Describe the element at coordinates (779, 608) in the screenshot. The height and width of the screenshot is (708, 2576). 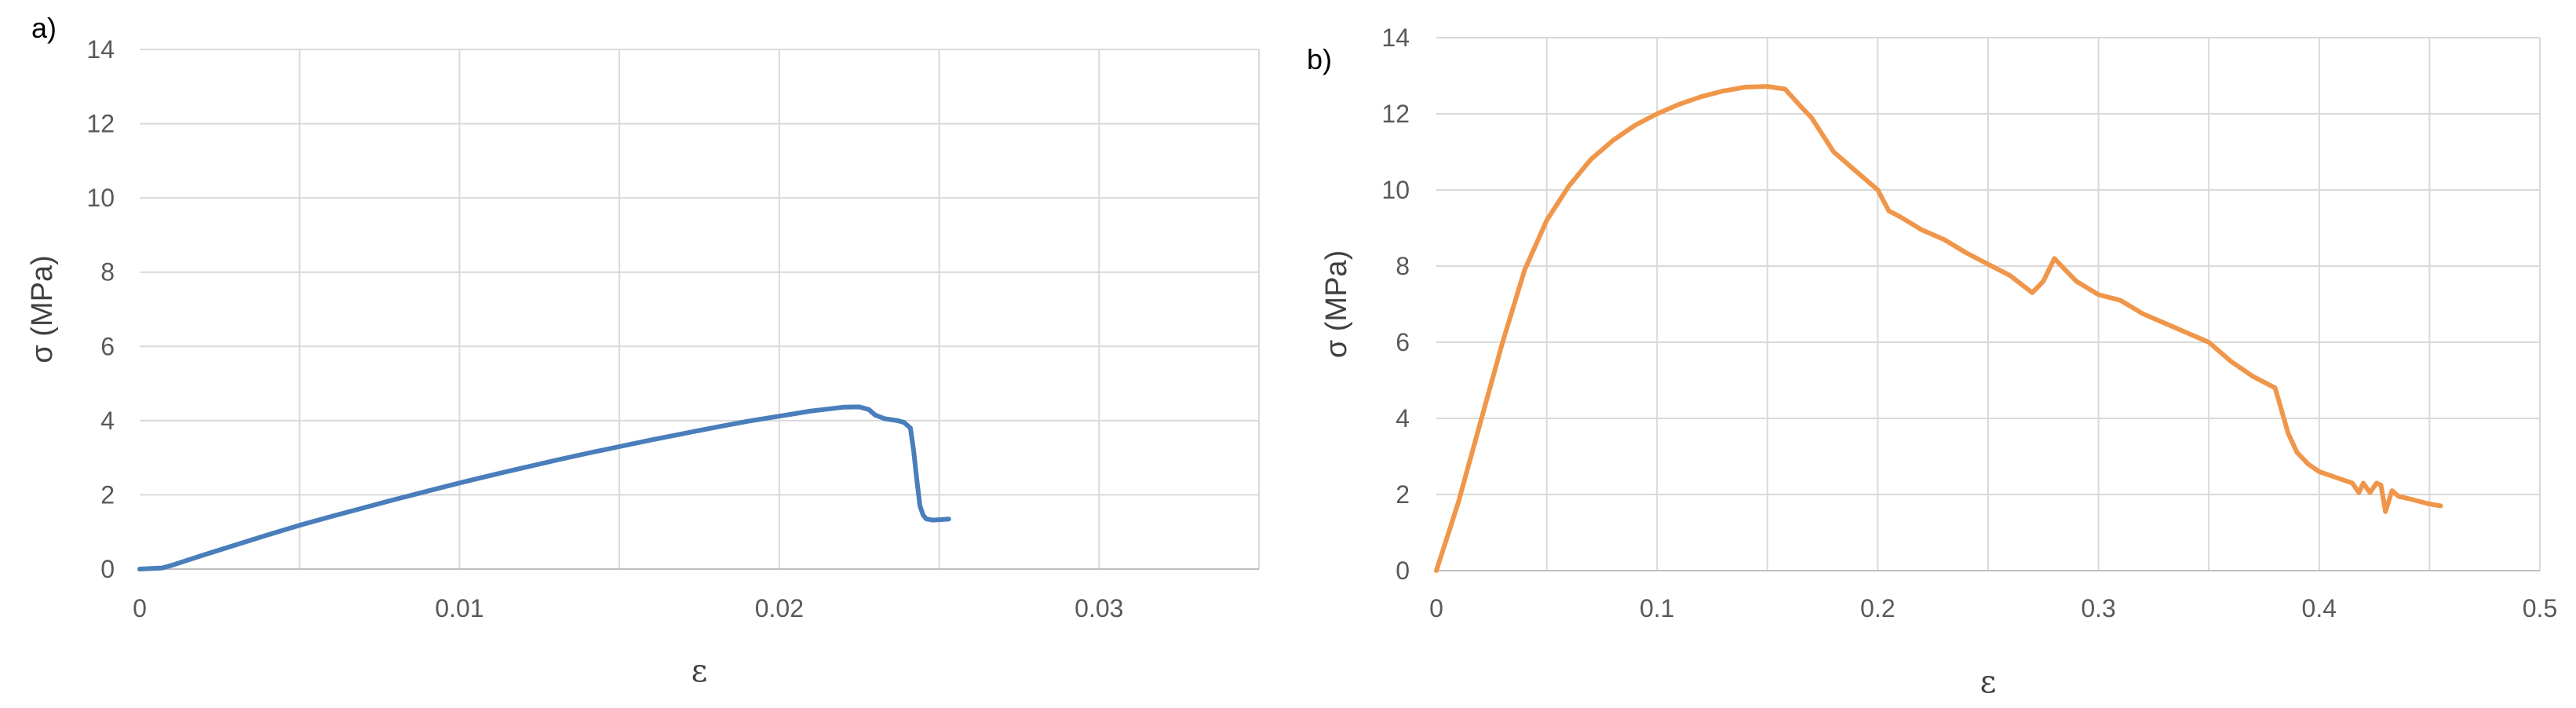
I see `x-tick-label: 0.02` at that location.